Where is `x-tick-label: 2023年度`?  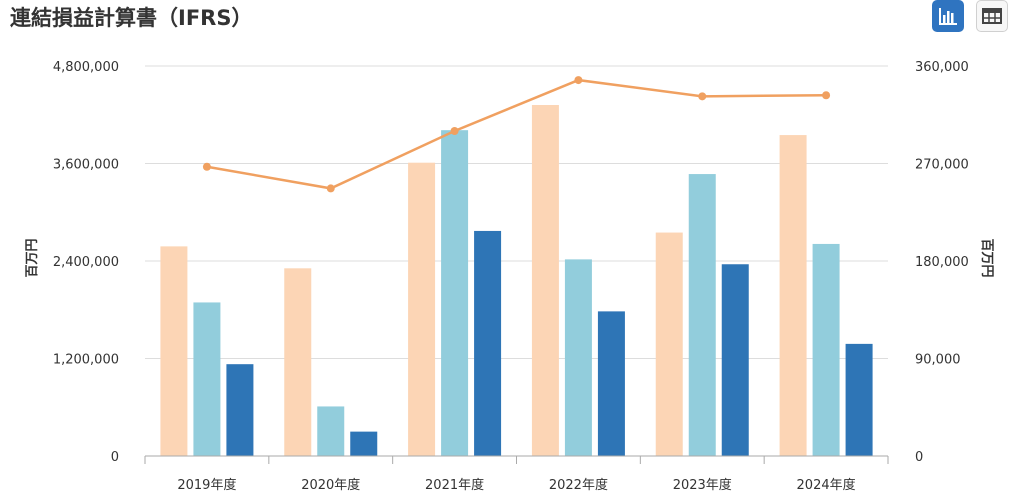
x-tick-label: 2023年度 is located at coordinates (702, 485).